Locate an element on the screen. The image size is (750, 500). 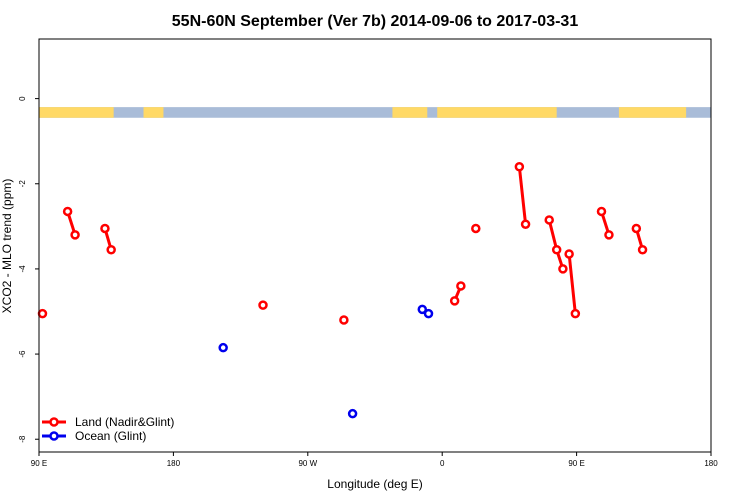
y-axis-label: XCO2 - MLO trend (ppm) is located at coordinates (7, 246).